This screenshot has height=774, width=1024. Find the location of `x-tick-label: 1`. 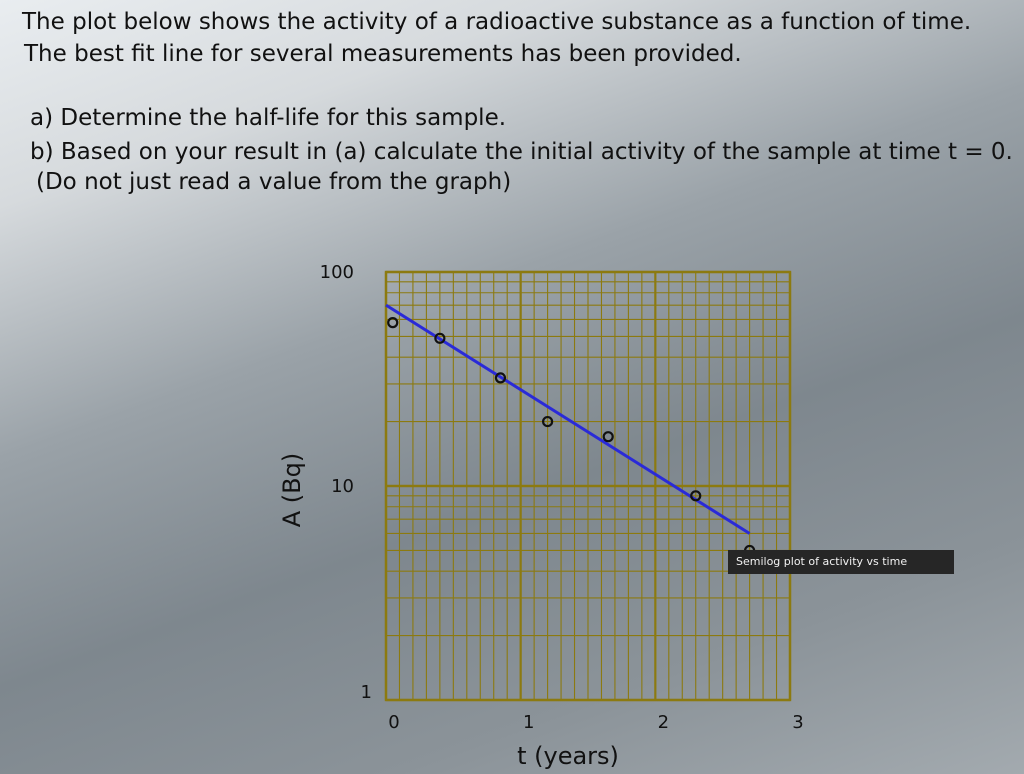

x-tick-label: 1 is located at coordinates (528, 722).